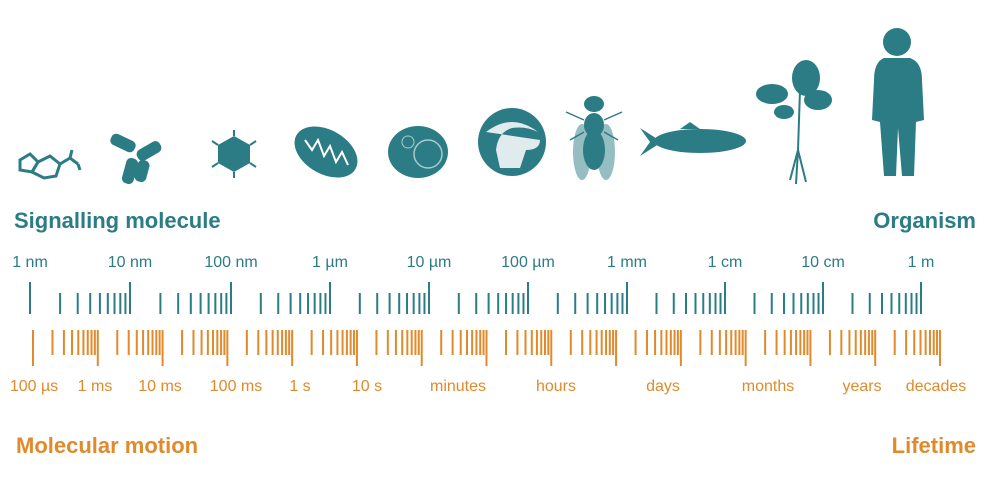 This screenshot has height=479, width=992. What do you see at coordinates (160, 386) in the screenshot?
I see `time-label: 10 ms` at bounding box center [160, 386].